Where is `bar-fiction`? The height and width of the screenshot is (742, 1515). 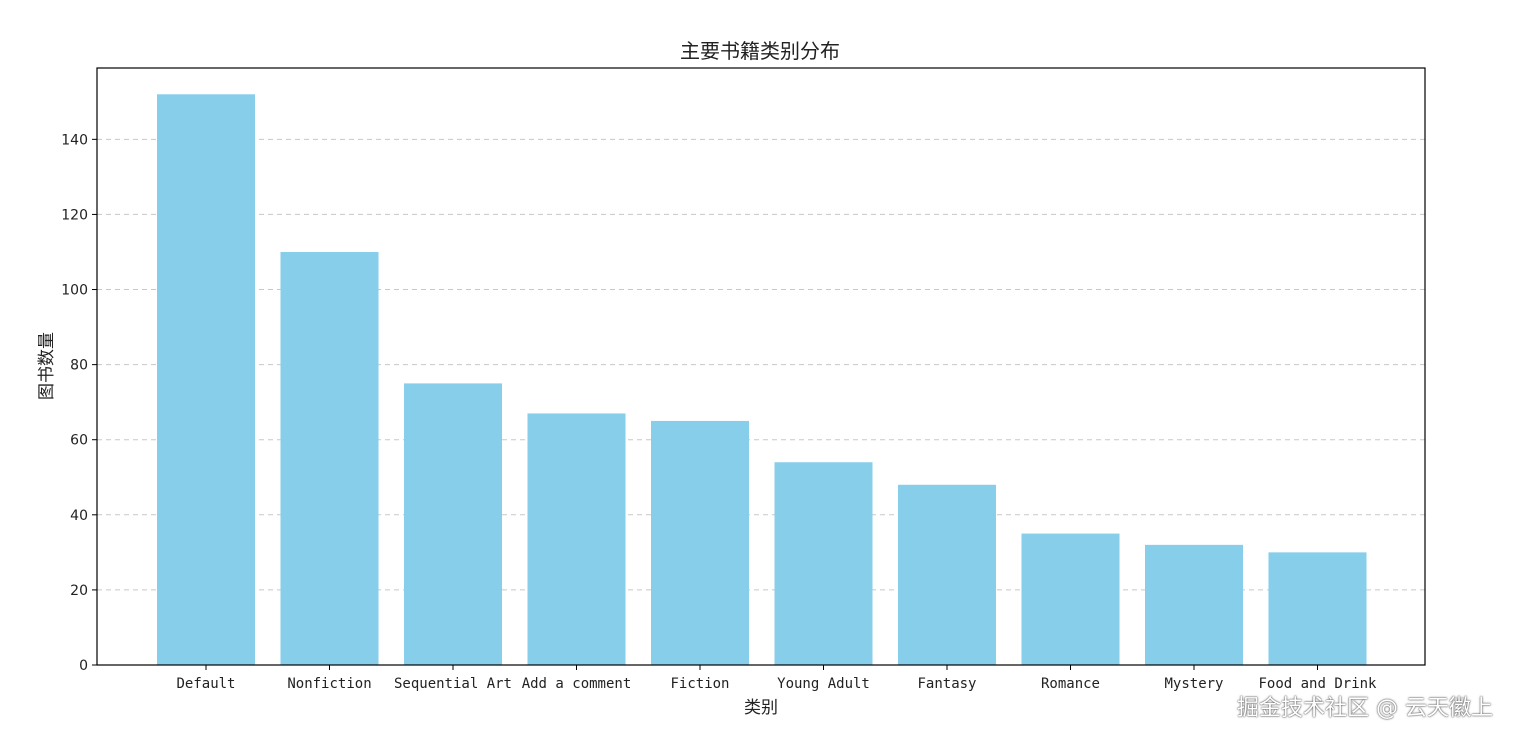 bar-fiction is located at coordinates (700, 542).